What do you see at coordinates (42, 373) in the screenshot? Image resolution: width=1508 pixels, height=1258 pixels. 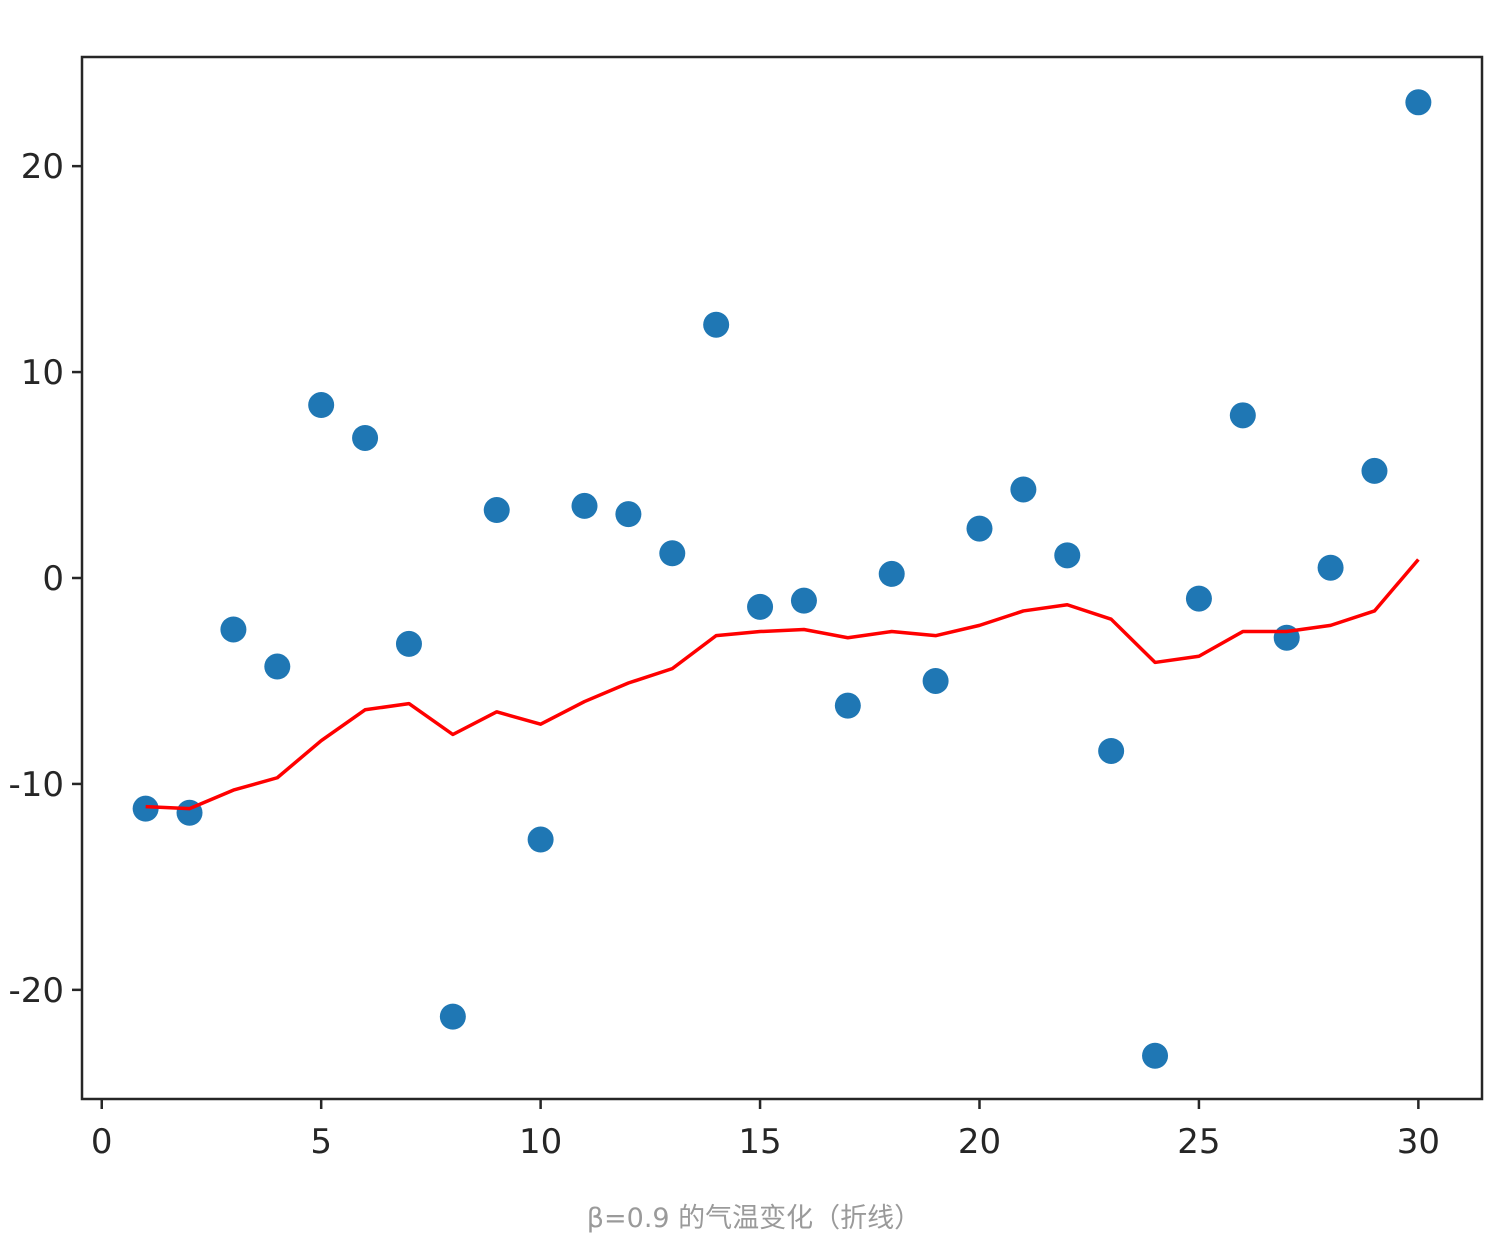 I see `y-tick-label: 10` at bounding box center [42, 373].